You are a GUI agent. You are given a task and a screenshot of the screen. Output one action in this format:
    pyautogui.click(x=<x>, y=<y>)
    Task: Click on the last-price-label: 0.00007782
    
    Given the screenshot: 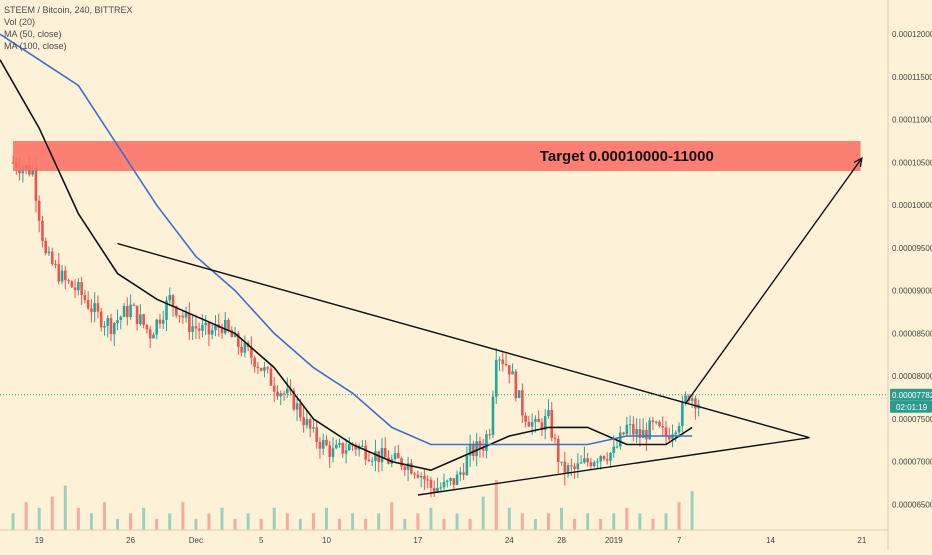 What is the action you would take?
    pyautogui.click(x=912, y=395)
    